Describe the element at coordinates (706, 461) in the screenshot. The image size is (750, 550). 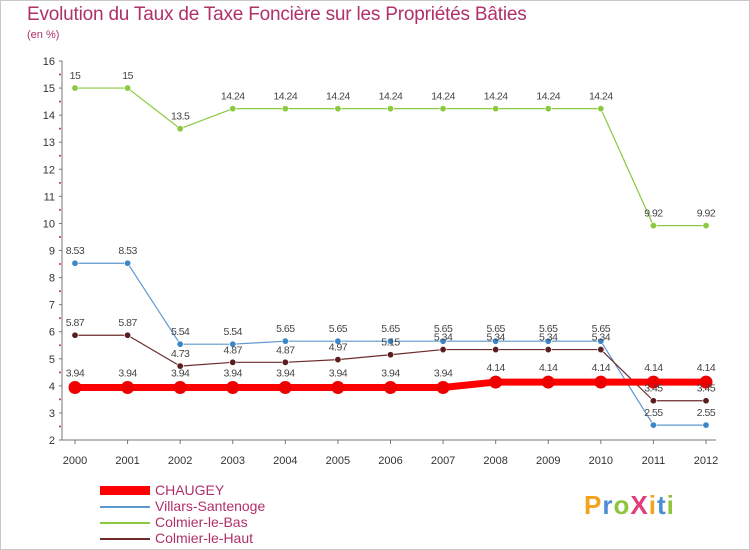
I see `x-tick-label: 2012` at that location.